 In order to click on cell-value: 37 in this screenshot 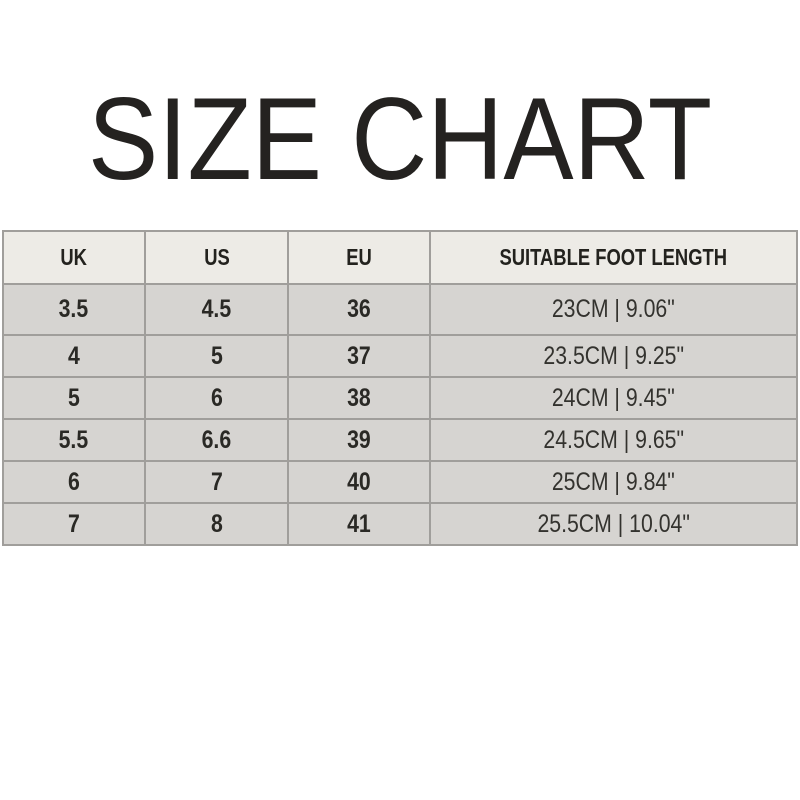, I will do `click(359, 355)`.